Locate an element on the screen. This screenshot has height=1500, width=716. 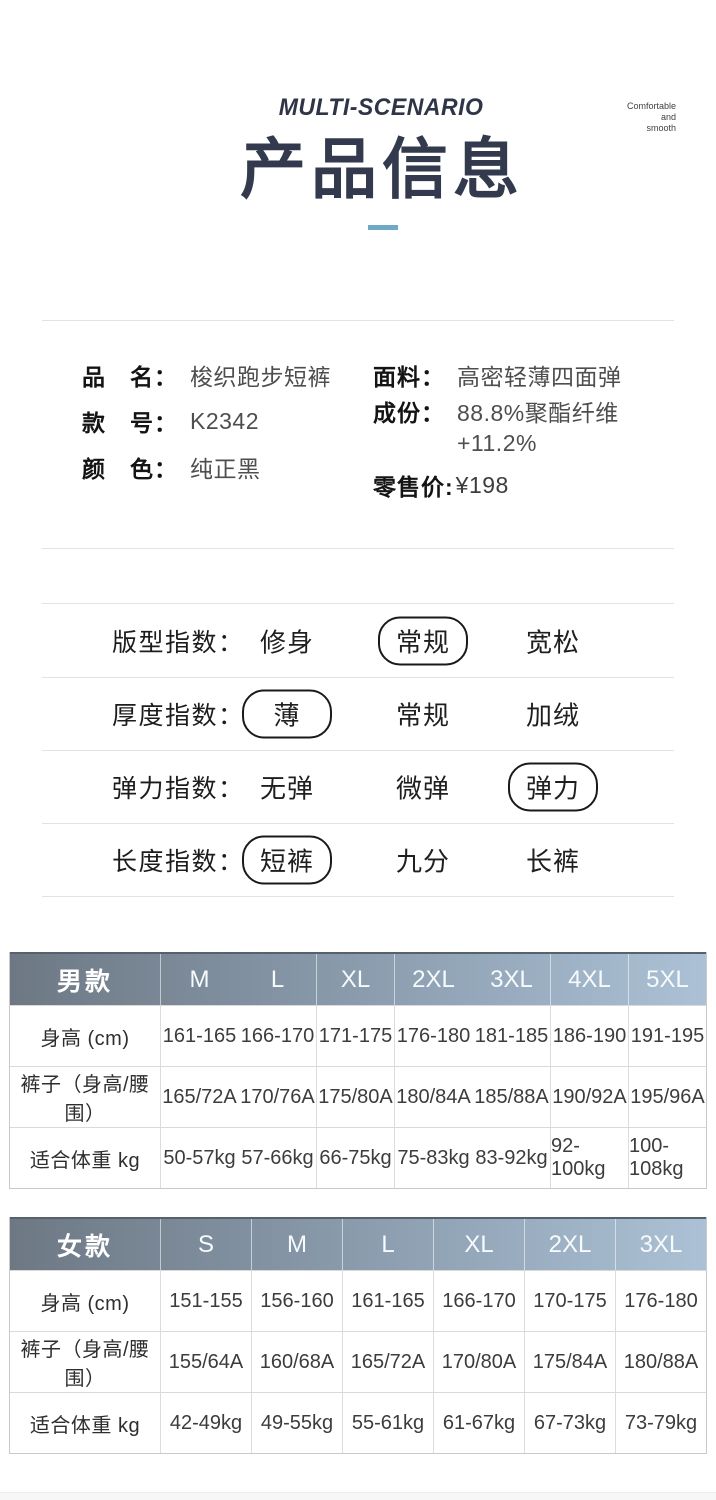
product-info-left: 品 名： 梭织跑步短裤 款 号： K2342 颜 色： 纯正黑 is located at coordinates (206, 421).